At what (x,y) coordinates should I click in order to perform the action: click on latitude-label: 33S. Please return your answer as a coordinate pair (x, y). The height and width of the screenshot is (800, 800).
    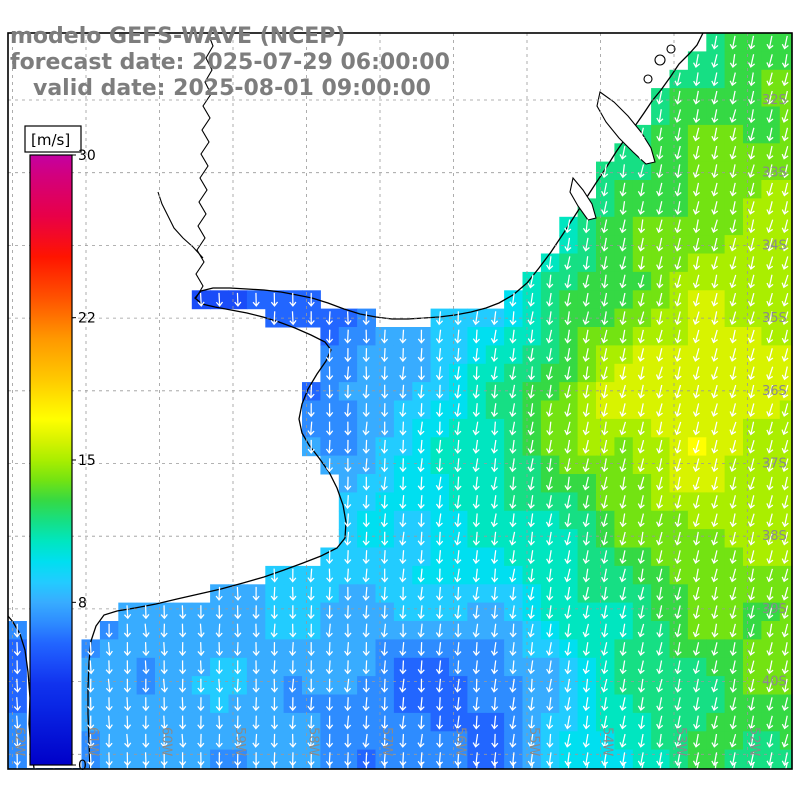
    Looking at the image, I should click on (774, 173).